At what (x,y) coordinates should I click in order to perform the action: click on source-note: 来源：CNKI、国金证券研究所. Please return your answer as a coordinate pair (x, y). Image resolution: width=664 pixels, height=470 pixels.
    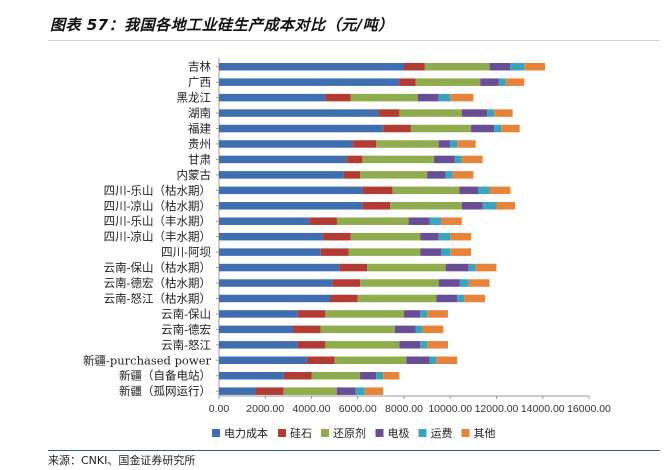
    Looking at the image, I should click on (122, 460).